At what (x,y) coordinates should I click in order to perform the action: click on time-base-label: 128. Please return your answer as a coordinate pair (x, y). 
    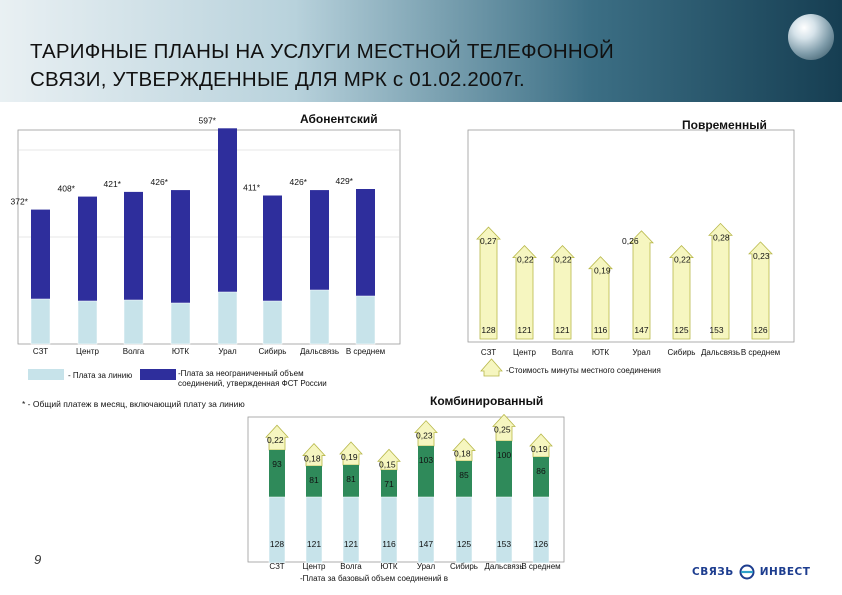
    Looking at the image, I should click on (488, 330).